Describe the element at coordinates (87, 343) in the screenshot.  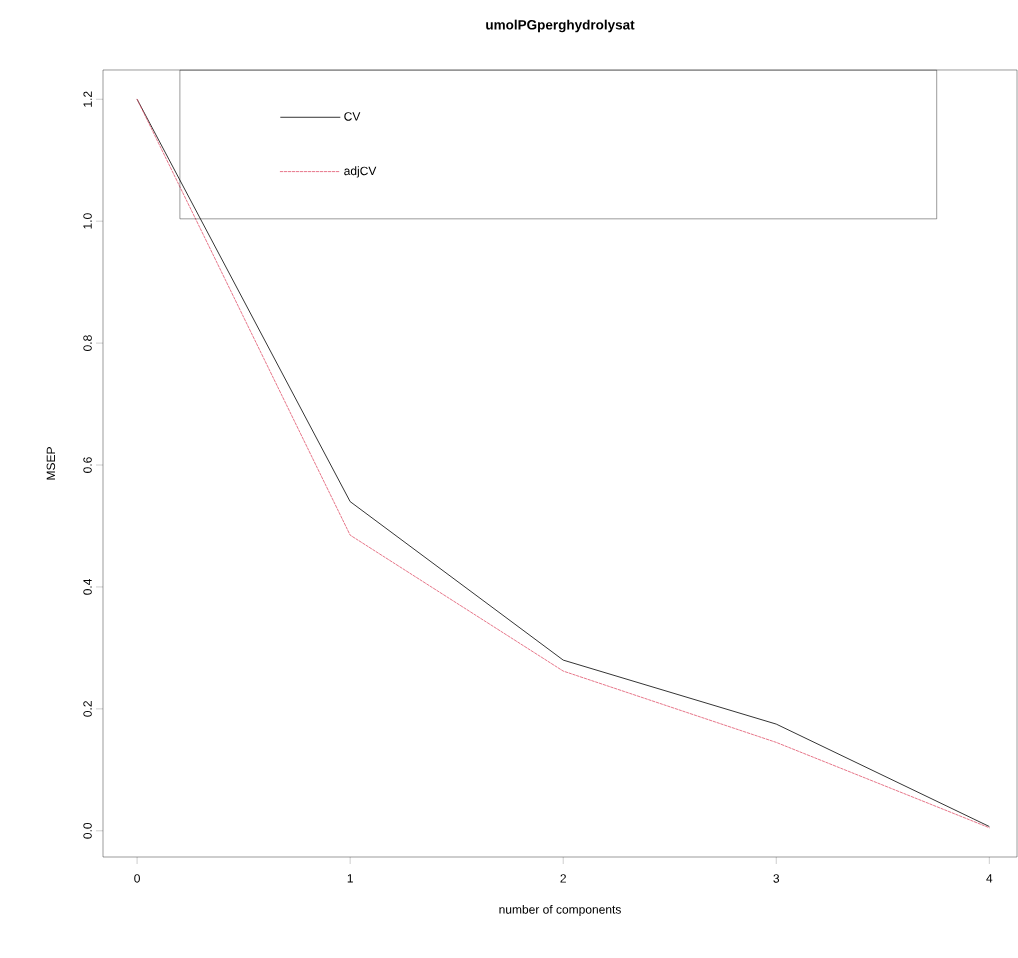
I see `y-tick-label: 0.8` at that location.